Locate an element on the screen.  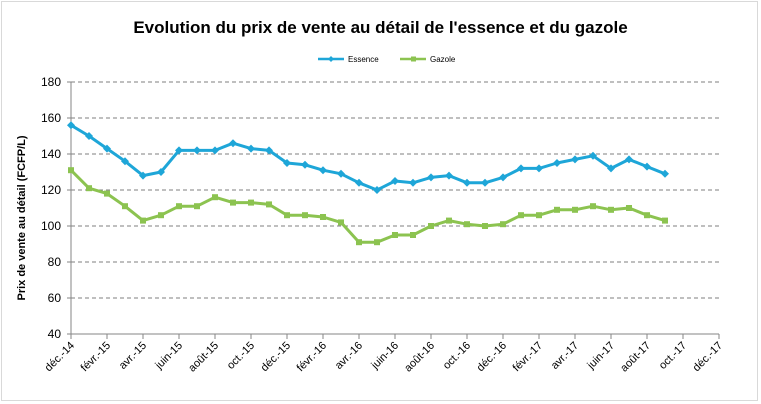
x-tick-label: déc.-16 is located at coordinates (492, 357).